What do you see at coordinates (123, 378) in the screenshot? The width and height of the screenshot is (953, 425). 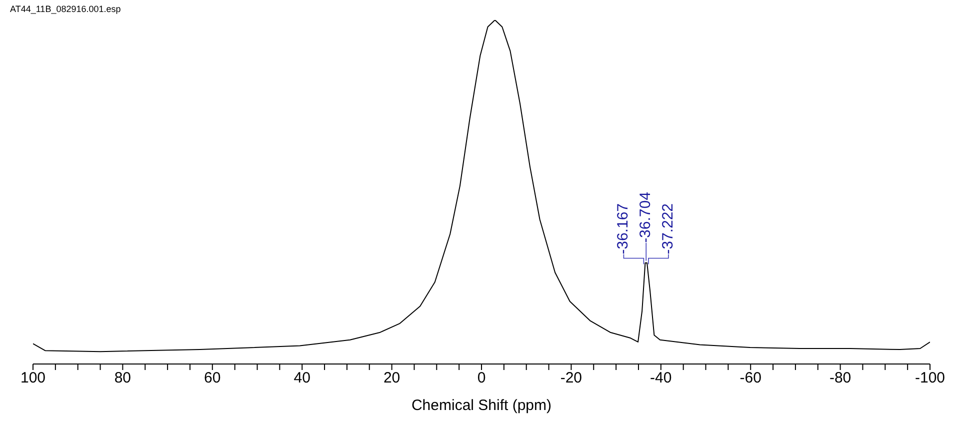 I see `x-tick-label: 80` at bounding box center [123, 378].